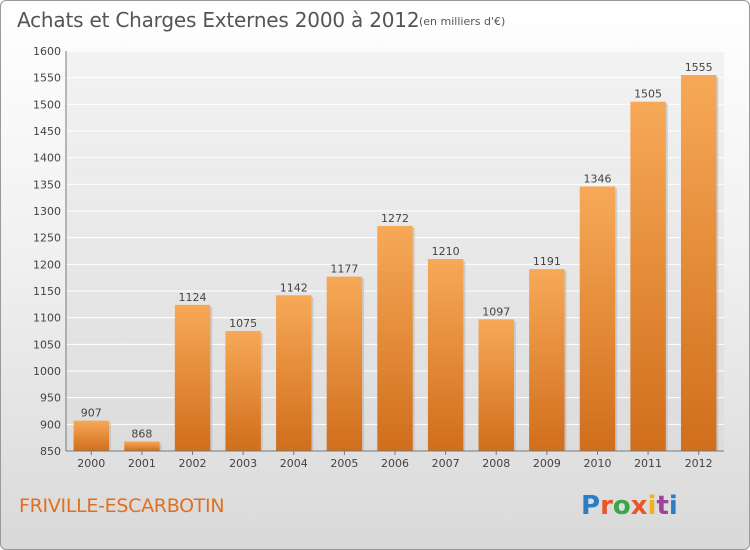  I want to click on y-tick-label: 1050, so click(47, 344).